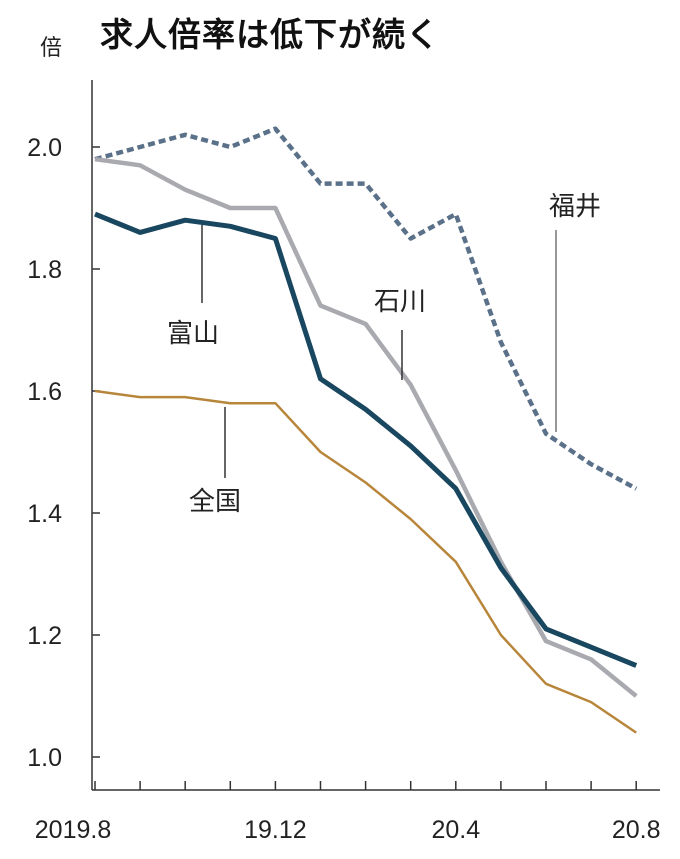 The height and width of the screenshot is (859, 680). I want to click on x-tick-label: 2019.8, so click(73, 830).